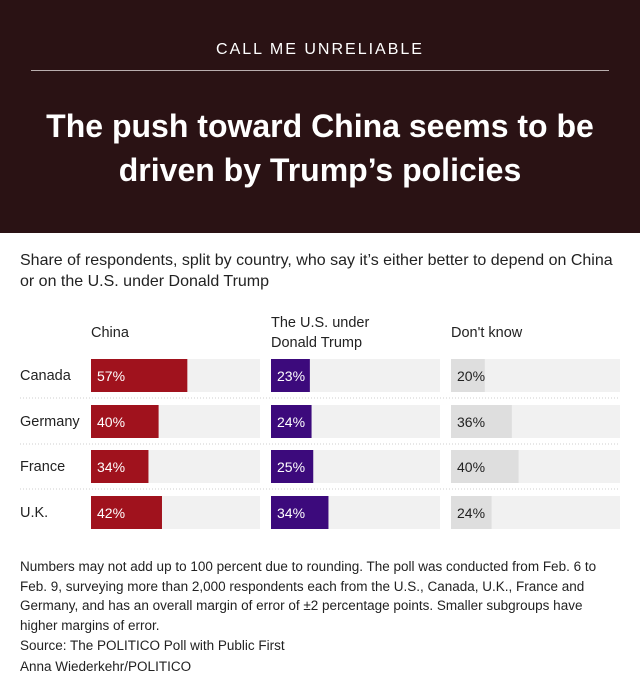 This screenshot has width=640, height=698. I want to click on data-label-china: 57%, so click(111, 376).